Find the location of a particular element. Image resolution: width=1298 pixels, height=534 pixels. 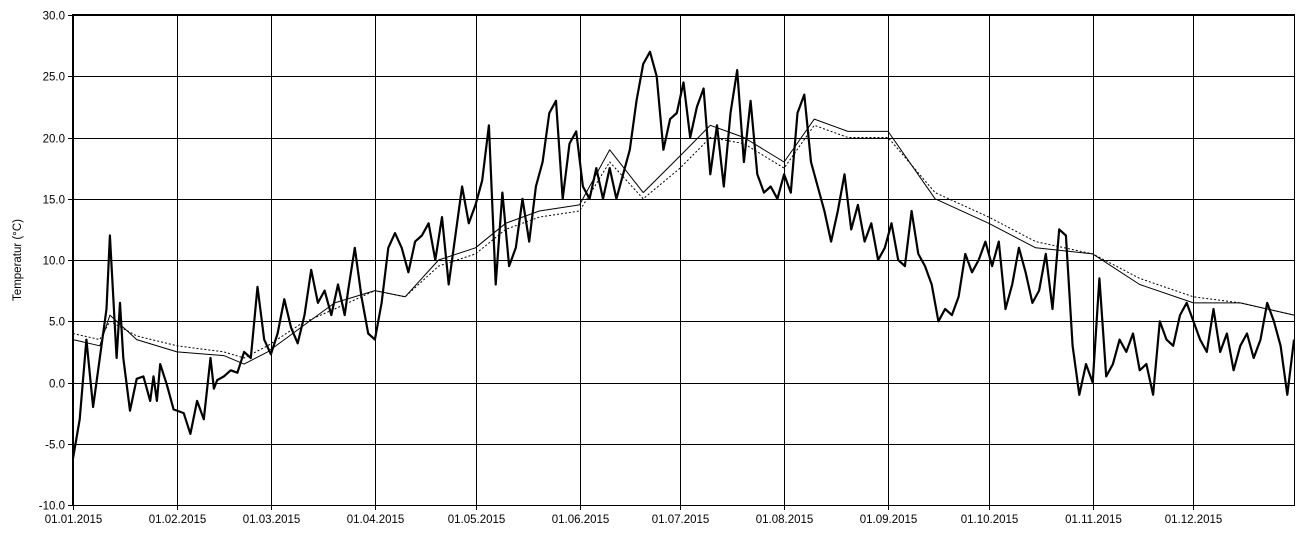

x-tick-label: 01.05.2015 is located at coordinates (477, 520).